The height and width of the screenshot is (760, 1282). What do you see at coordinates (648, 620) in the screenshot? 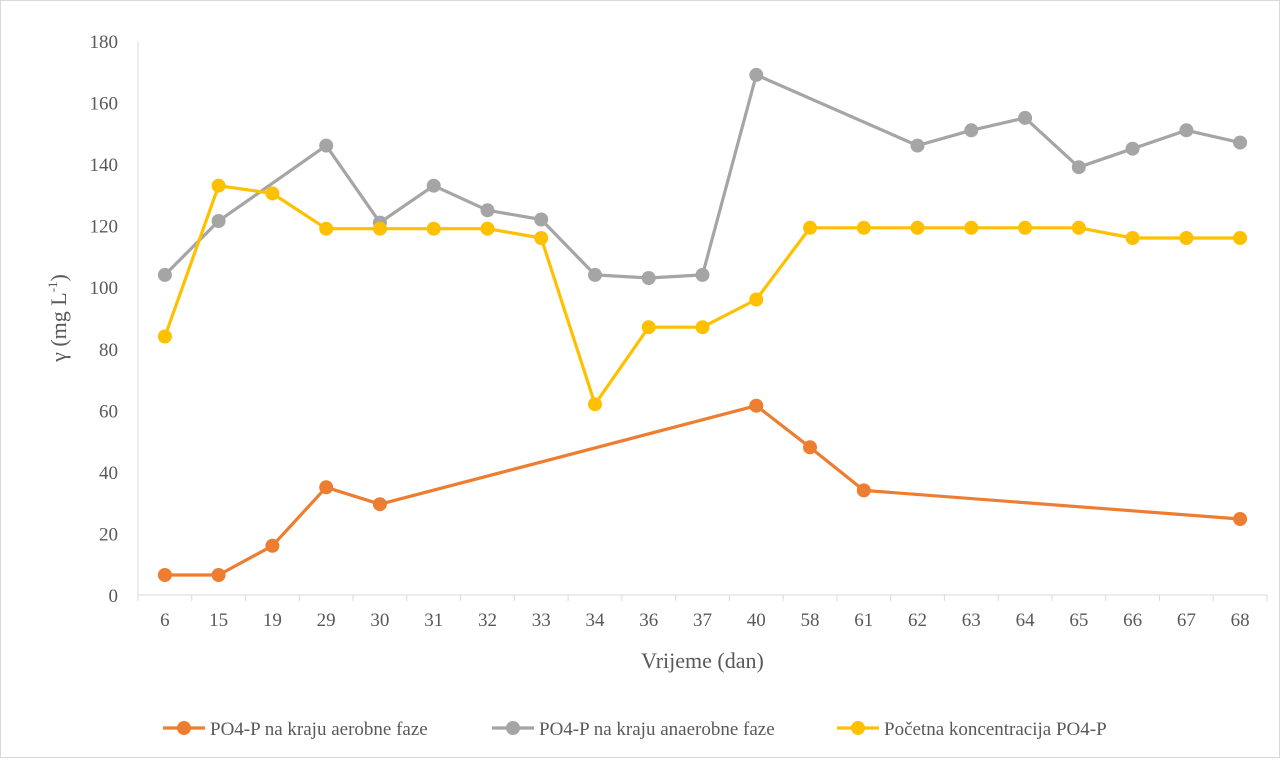
I see `x-tick-label: 36` at bounding box center [648, 620].